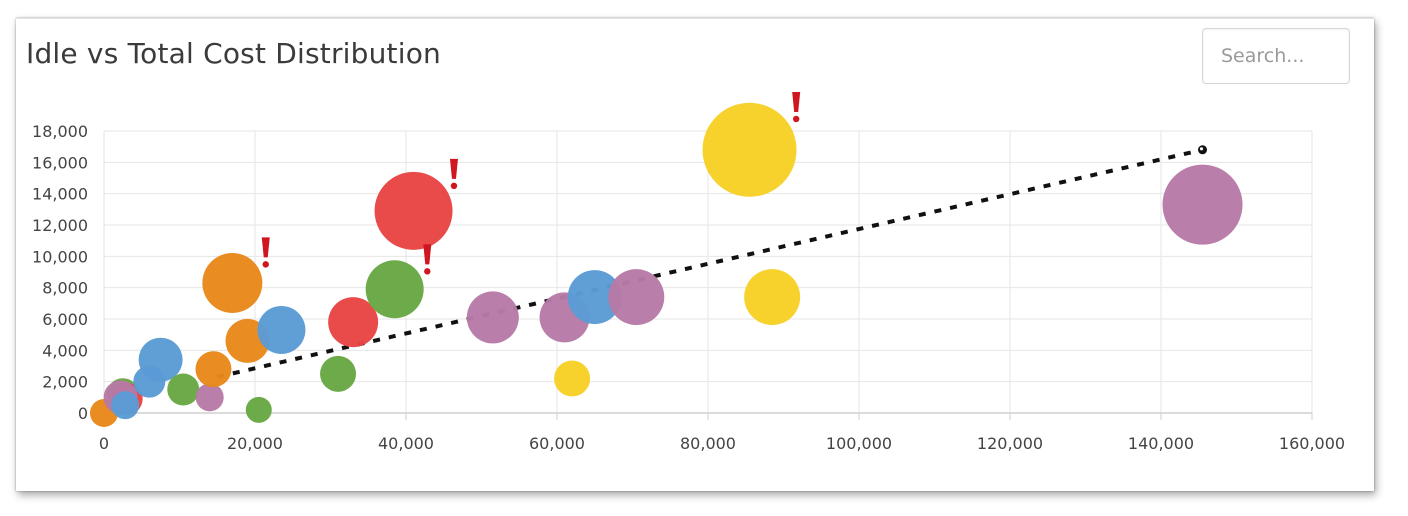  Describe the element at coordinates (65, 319) in the screenshot. I see `y-tick-label: 6,000` at that location.